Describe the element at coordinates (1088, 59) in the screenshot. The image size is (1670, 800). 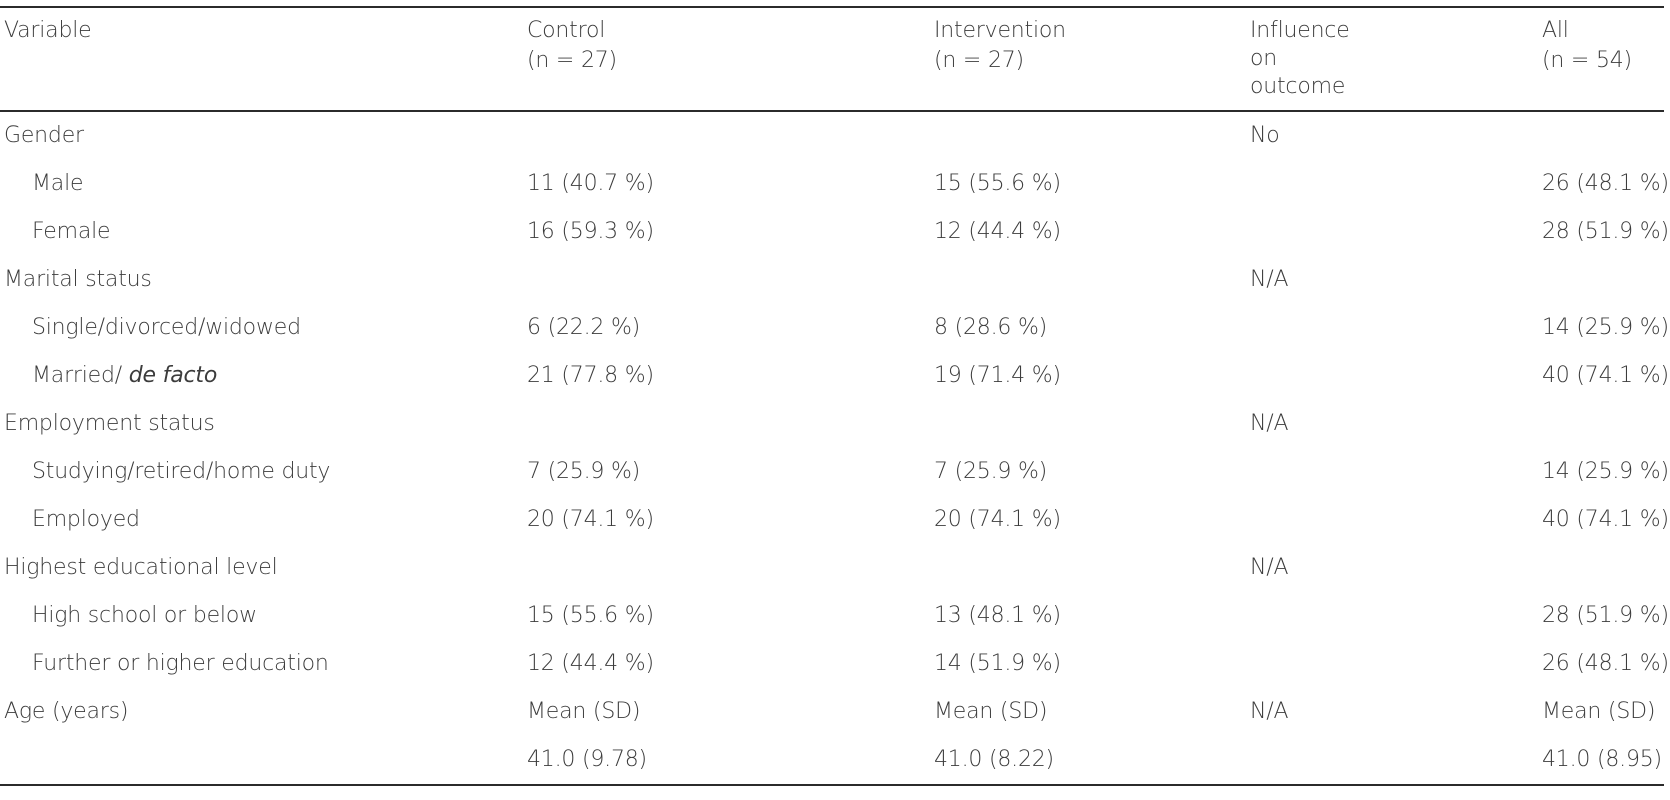
I see `header-intervention: Intervention (n = 27)` at that location.